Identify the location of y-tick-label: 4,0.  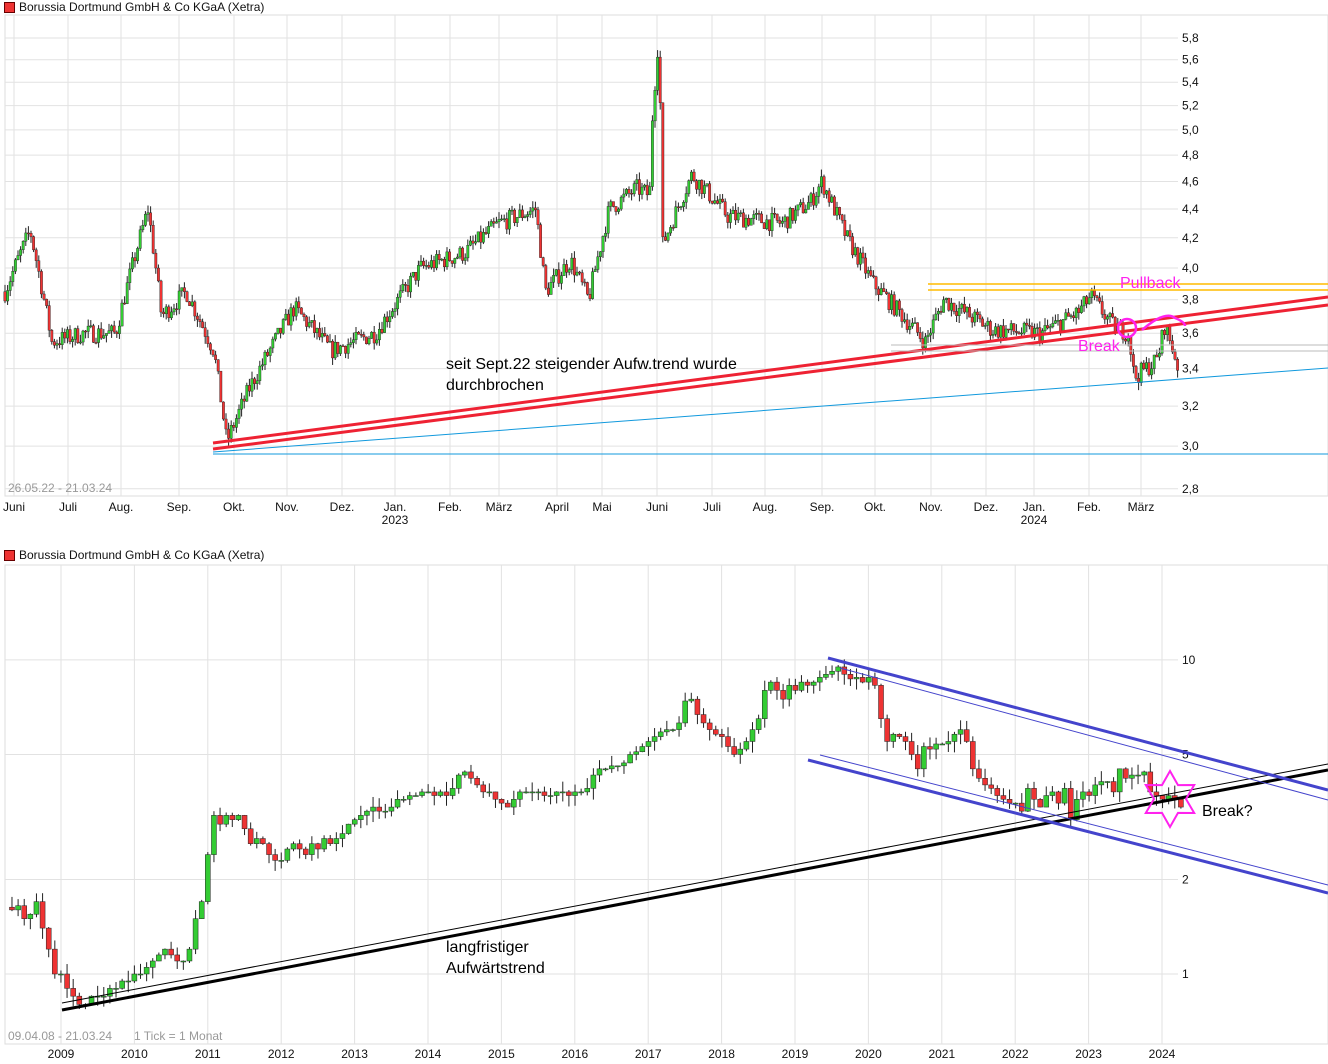
(1190, 268).